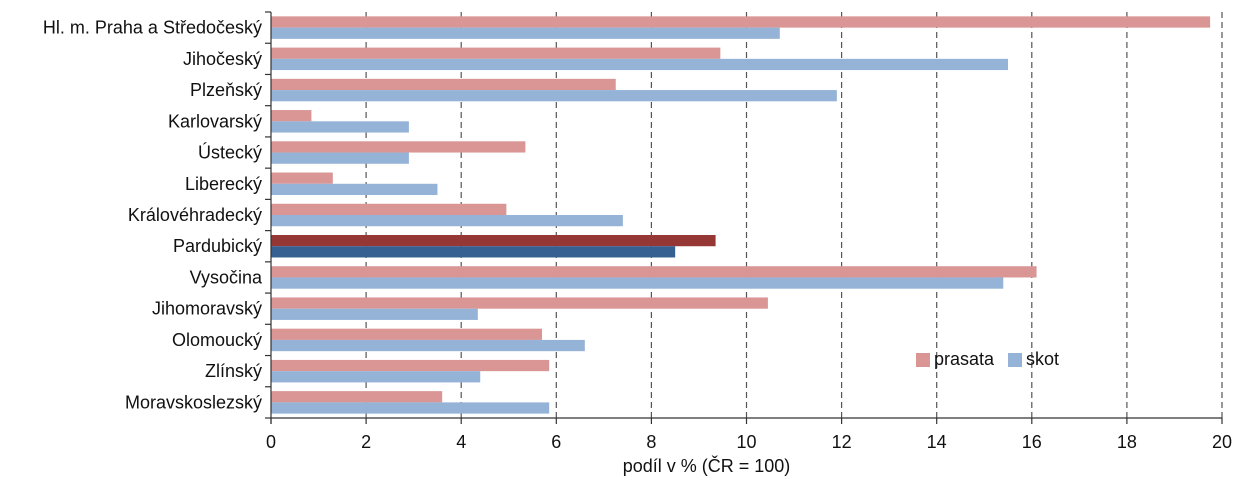 The height and width of the screenshot is (482, 1244). What do you see at coordinates (1043, 359) in the screenshot?
I see `legend-label-skot: skot` at bounding box center [1043, 359].